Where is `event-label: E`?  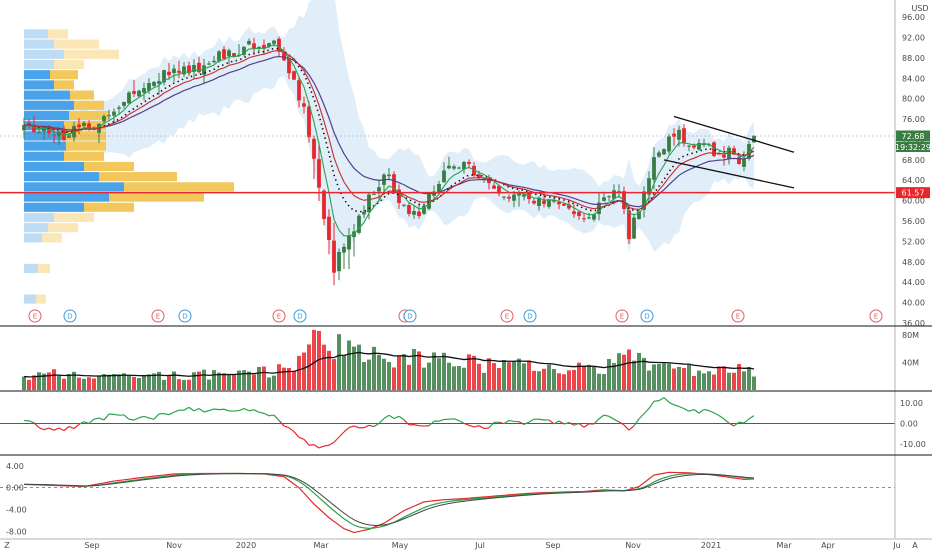 event-label: E is located at coordinates (876, 317).